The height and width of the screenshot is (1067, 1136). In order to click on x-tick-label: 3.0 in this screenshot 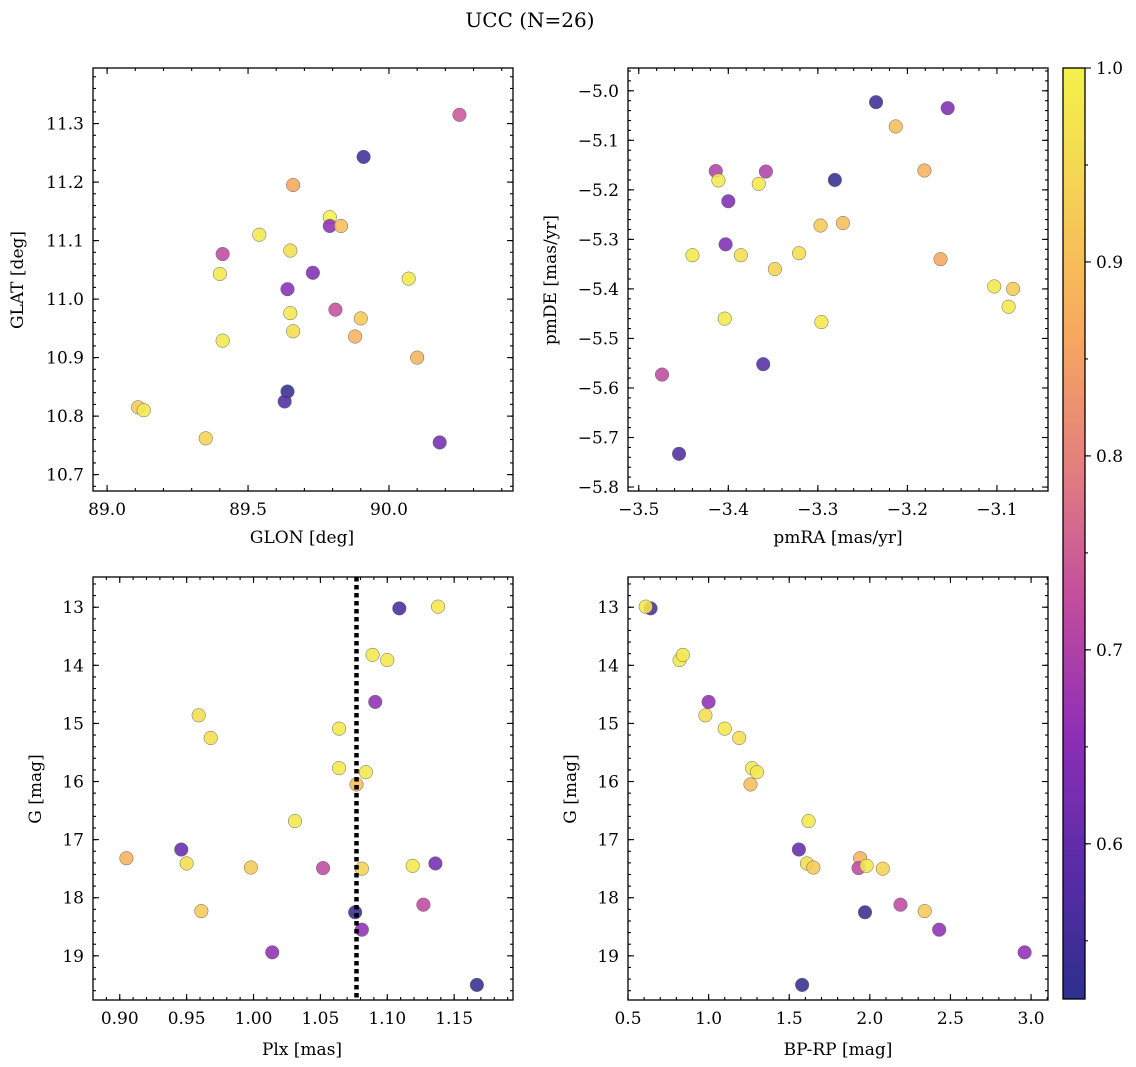, I will do `click(1031, 1019)`.